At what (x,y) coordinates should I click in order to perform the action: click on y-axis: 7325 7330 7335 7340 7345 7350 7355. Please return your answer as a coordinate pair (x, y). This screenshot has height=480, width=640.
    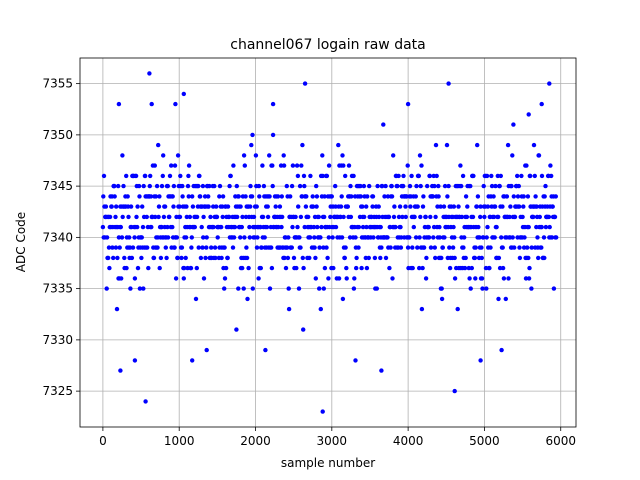
    Looking at the image, I should click on (61, 237).